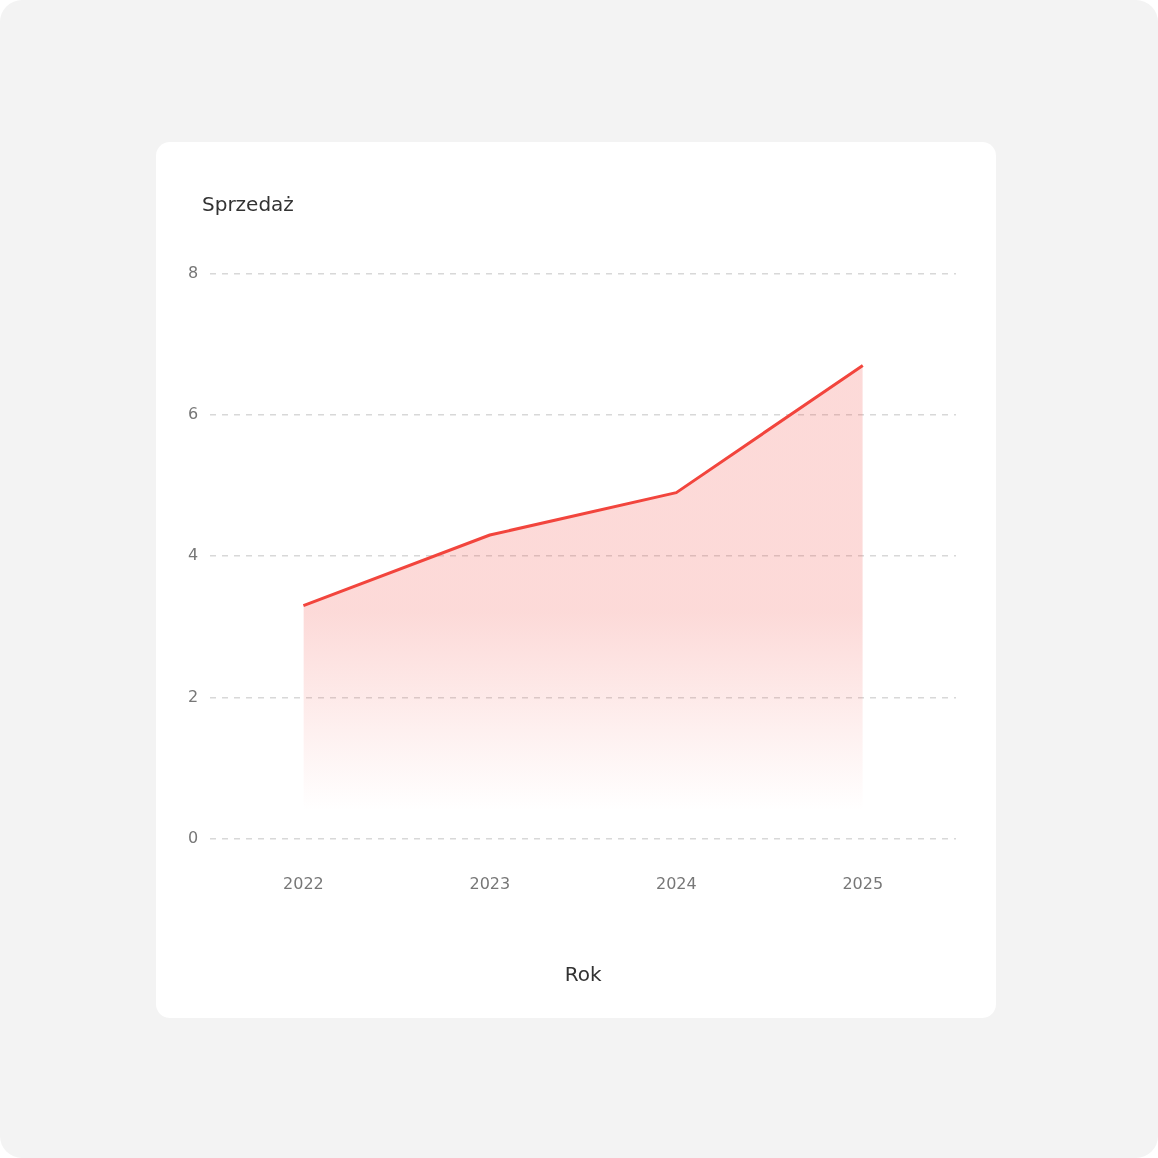  Describe the element at coordinates (583, 974) in the screenshot. I see `x-axis-title: Rok` at that location.